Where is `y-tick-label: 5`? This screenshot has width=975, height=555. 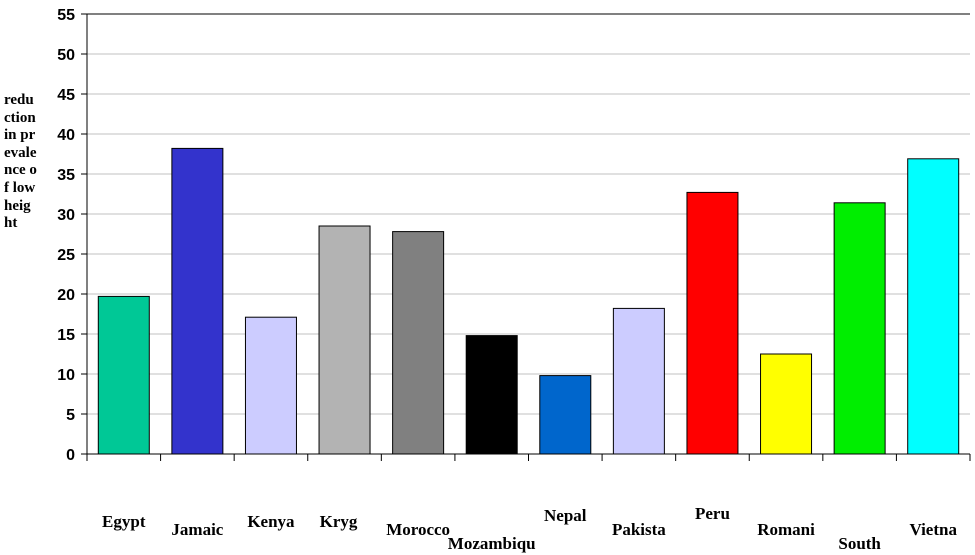 y-tick-label: 5 is located at coordinates (70, 415).